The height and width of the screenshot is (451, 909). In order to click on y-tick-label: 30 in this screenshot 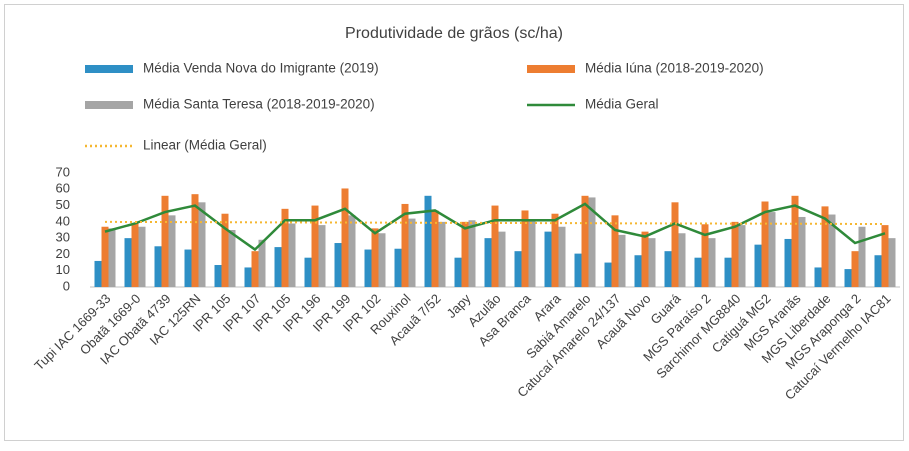, I will do `click(63, 237)`.